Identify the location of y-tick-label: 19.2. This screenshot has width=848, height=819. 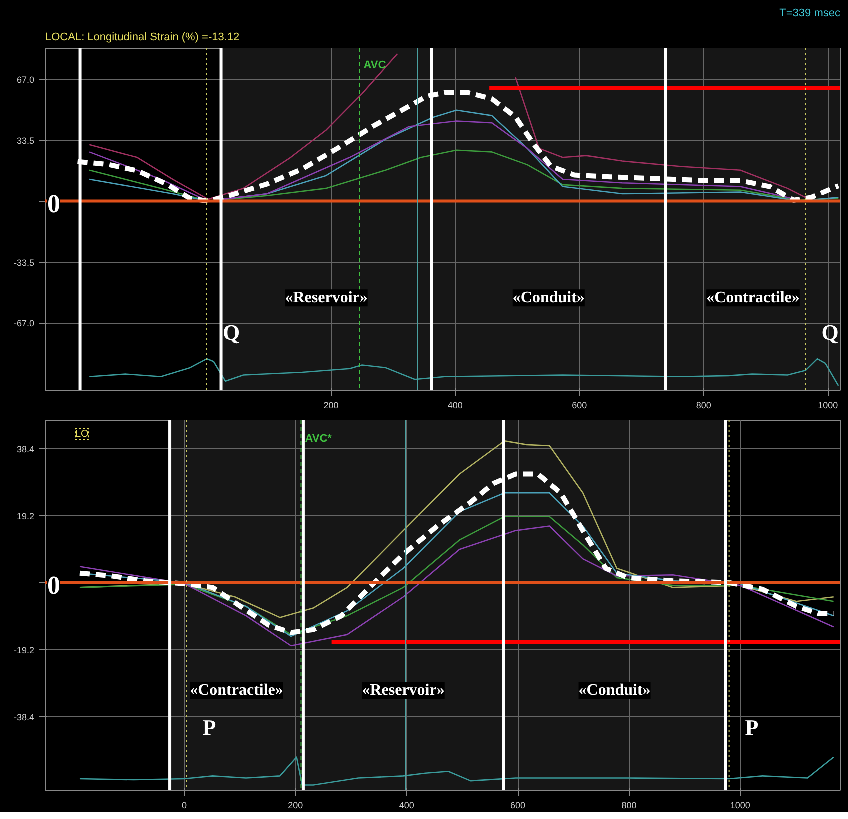
(25, 516).